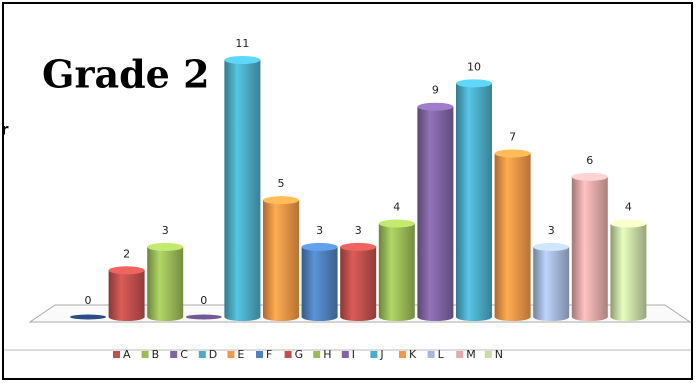 Image resolution: width=696 pixels, height=383 pixels. What do you see at coordinates (308, 354) in the screenshot?
I see `legend: A B C D E F G H I J K L M N` at bounding box center [308, 354].